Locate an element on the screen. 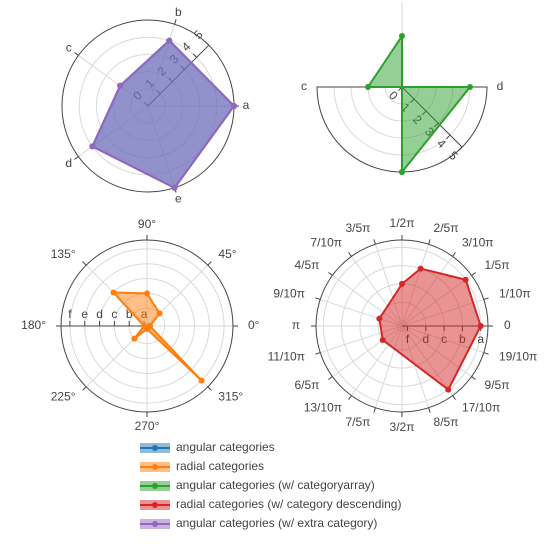  angular-tick-label: π is located at coordinates (296, 325).